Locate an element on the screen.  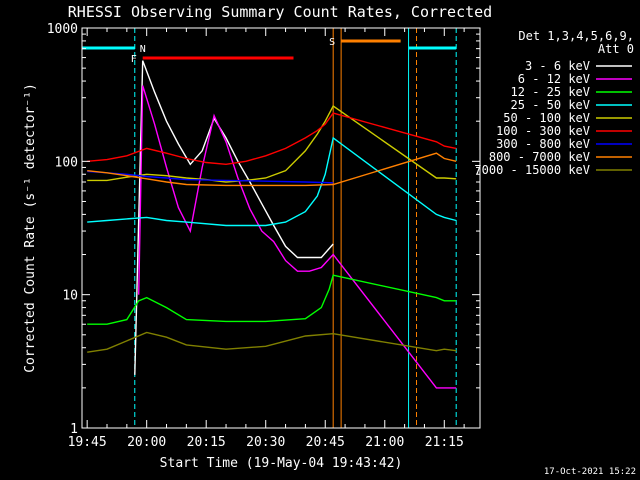
legend-header-line1: Det 1,3,4,5,6,9, is located at coordinates (576, 36).